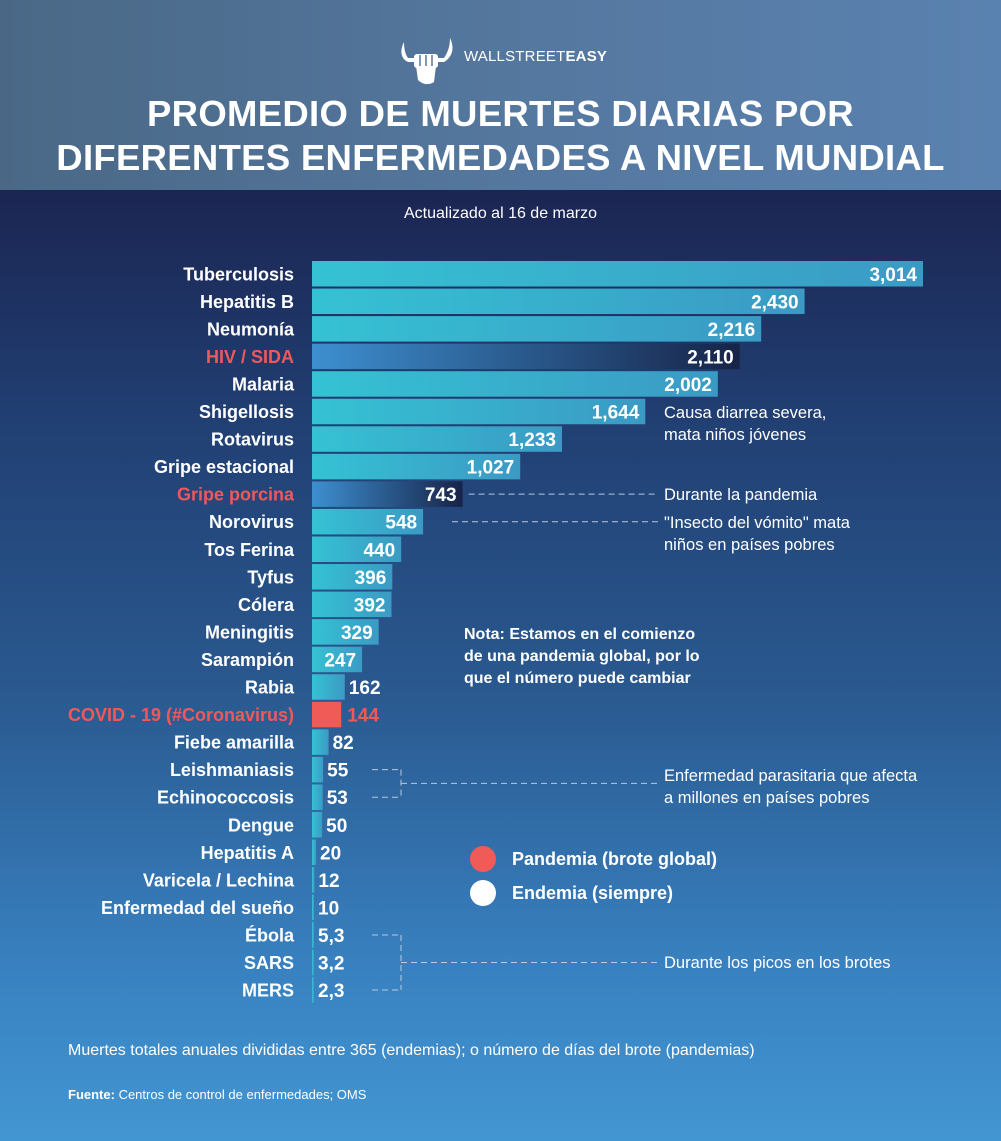 This screenshot has width=1001, height=1141. I want to click on value-label: 1,644, so click(616, 413).